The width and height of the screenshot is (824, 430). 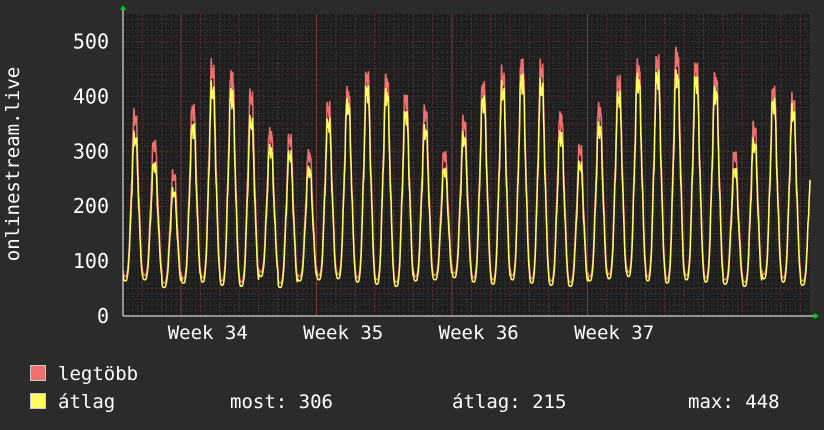 What do you see at coordinates (734, 402) in the screenshot?
I see `stat-max: max: 448` at bounding box center [734, 402].